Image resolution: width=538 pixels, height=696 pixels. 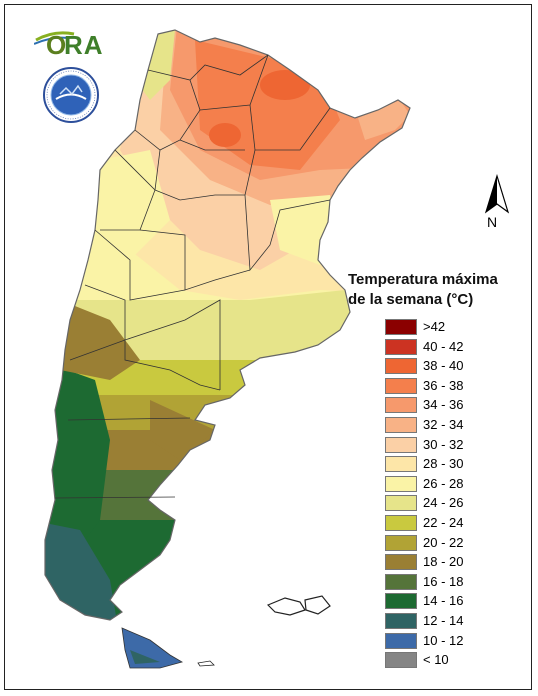 I want to click on ora-logo-ra: RA, so click(x=84, y=45).